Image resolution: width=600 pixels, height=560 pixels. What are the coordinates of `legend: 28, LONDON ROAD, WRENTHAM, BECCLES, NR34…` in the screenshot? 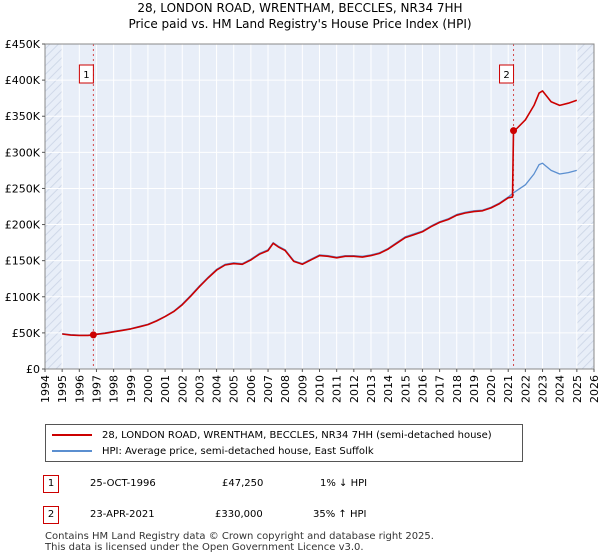 It's located at (284, 443).